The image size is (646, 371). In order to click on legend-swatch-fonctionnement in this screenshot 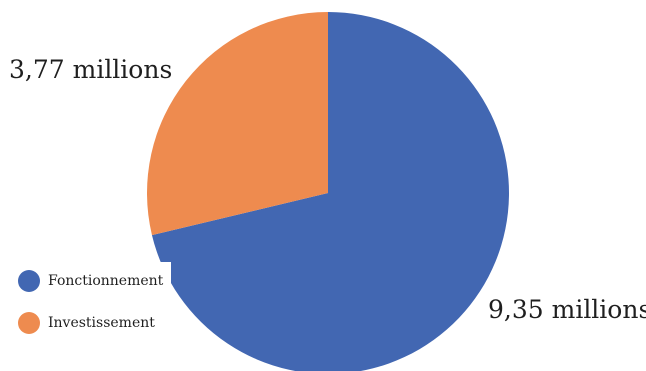, I will do `click(29, 281)`.